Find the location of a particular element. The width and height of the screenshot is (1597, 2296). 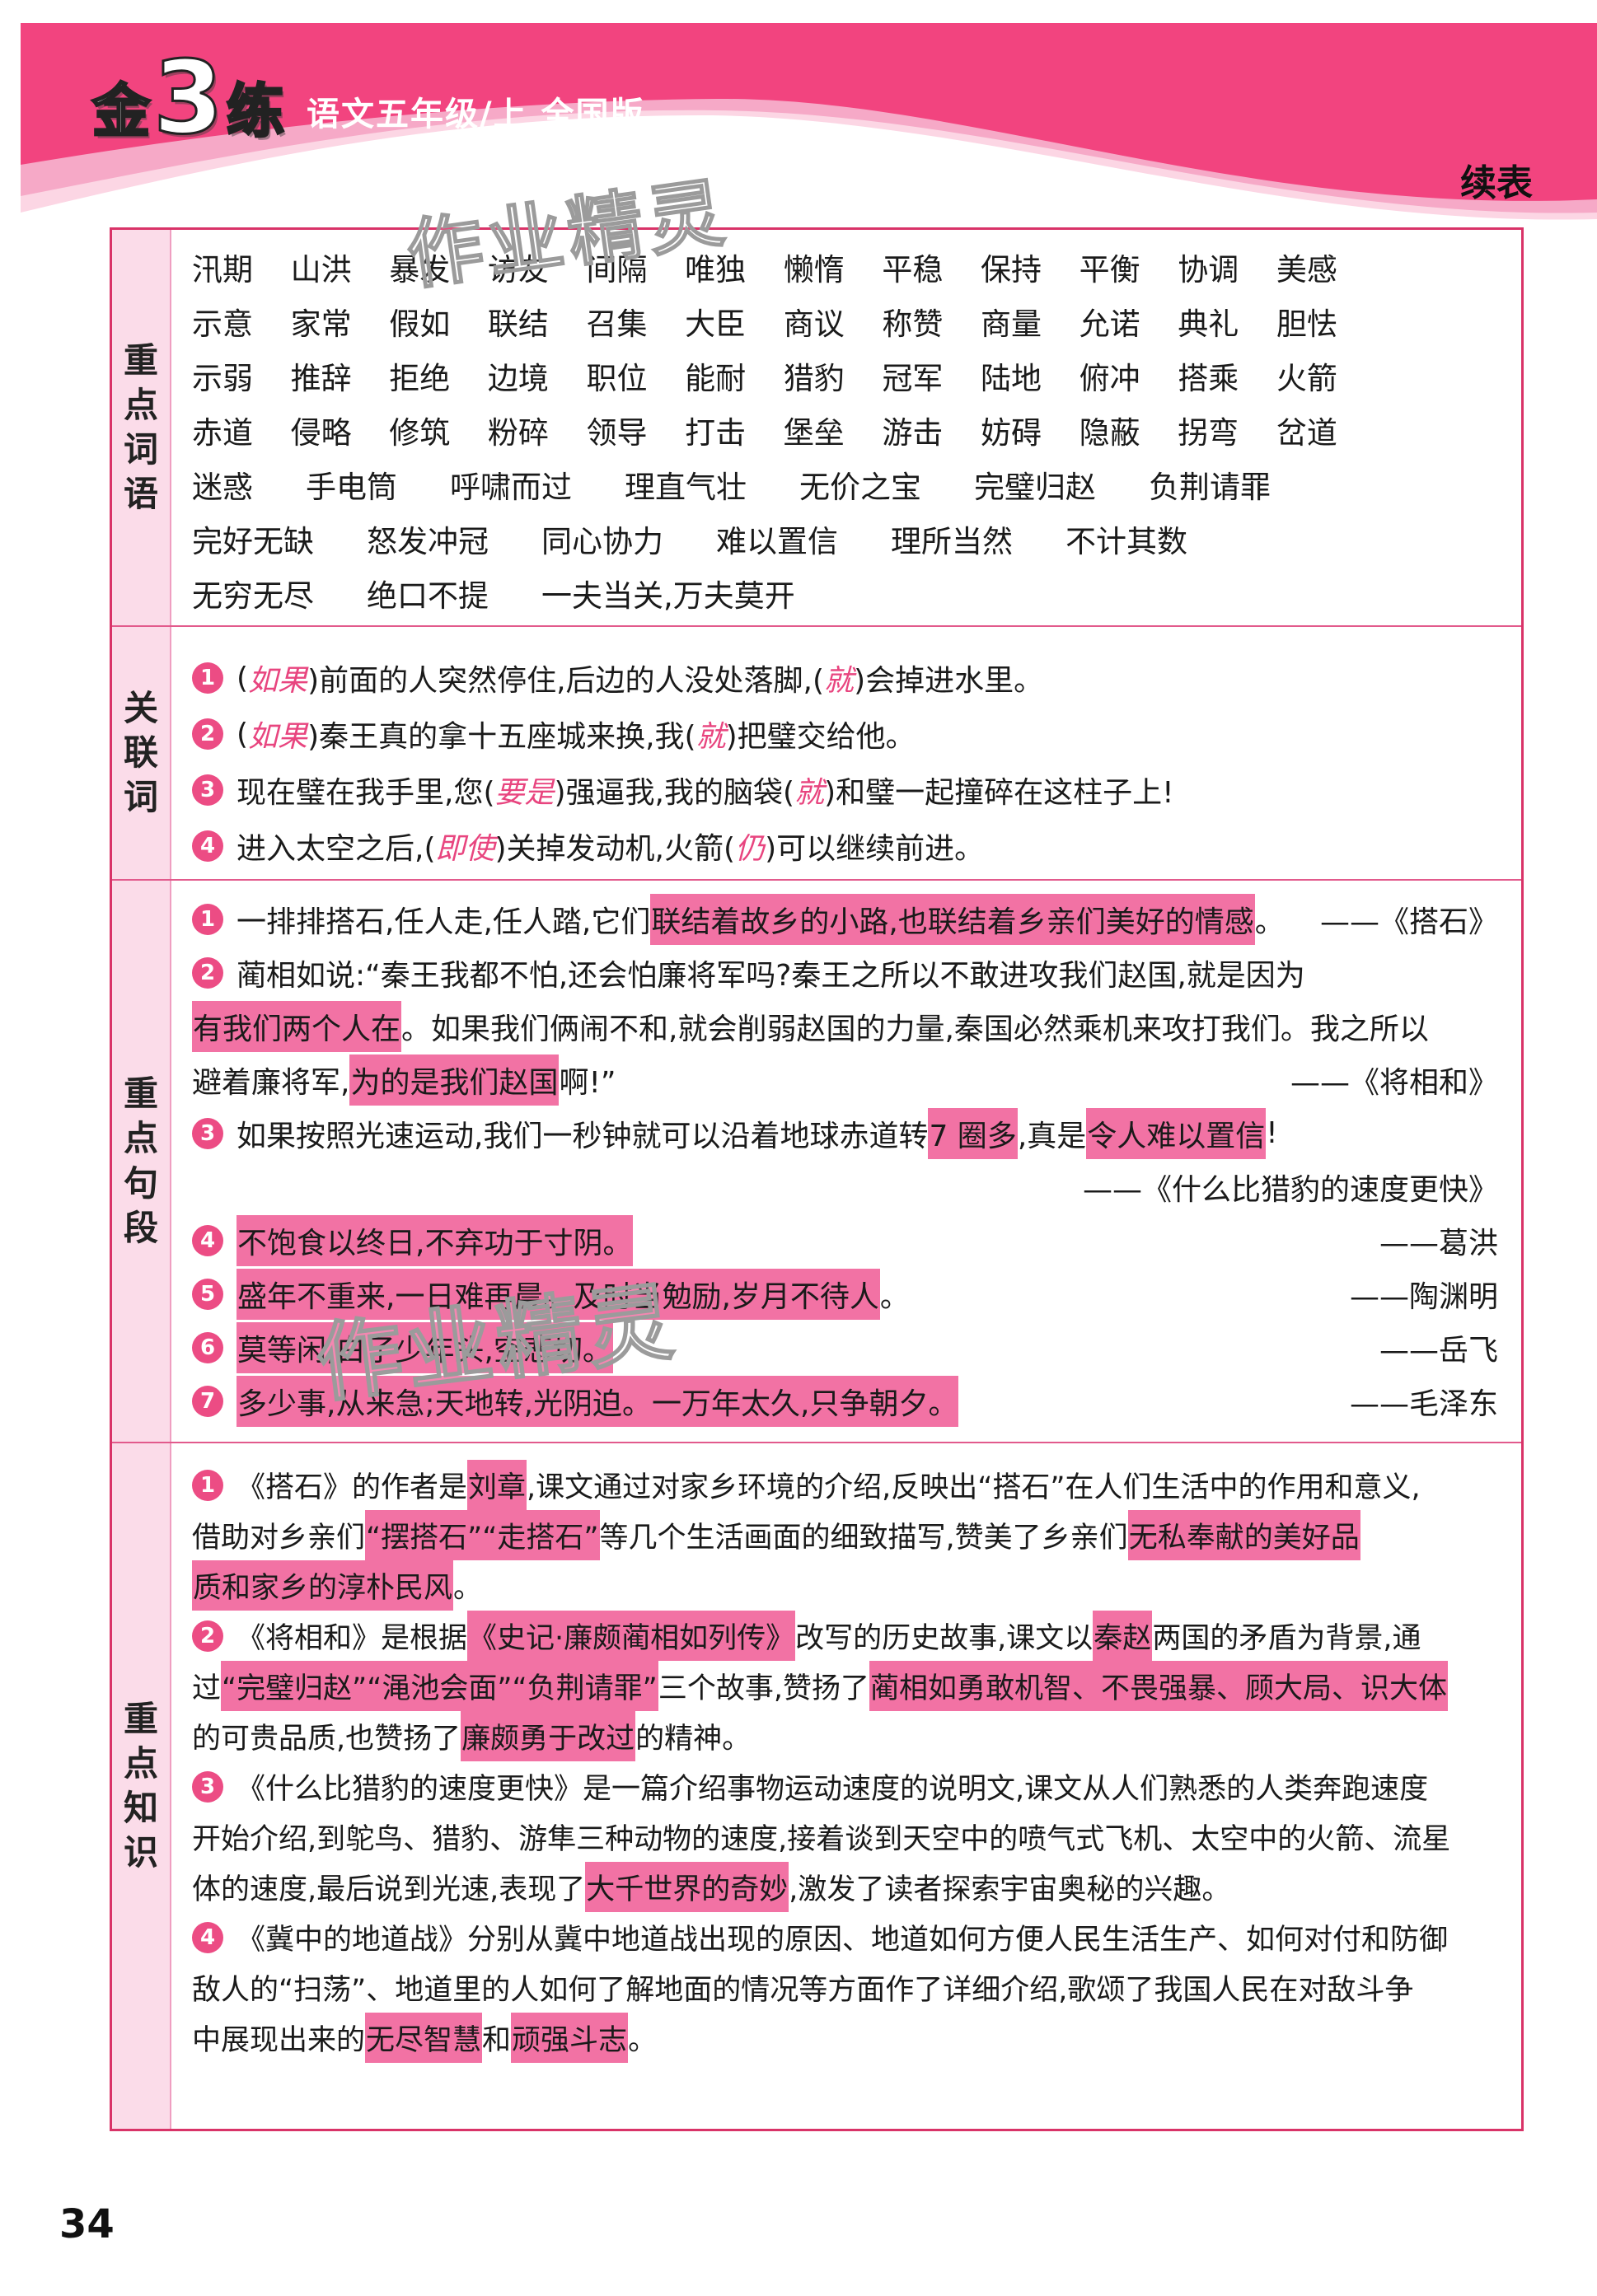

word: 理直气壮 is located at coordinates (686, 487).